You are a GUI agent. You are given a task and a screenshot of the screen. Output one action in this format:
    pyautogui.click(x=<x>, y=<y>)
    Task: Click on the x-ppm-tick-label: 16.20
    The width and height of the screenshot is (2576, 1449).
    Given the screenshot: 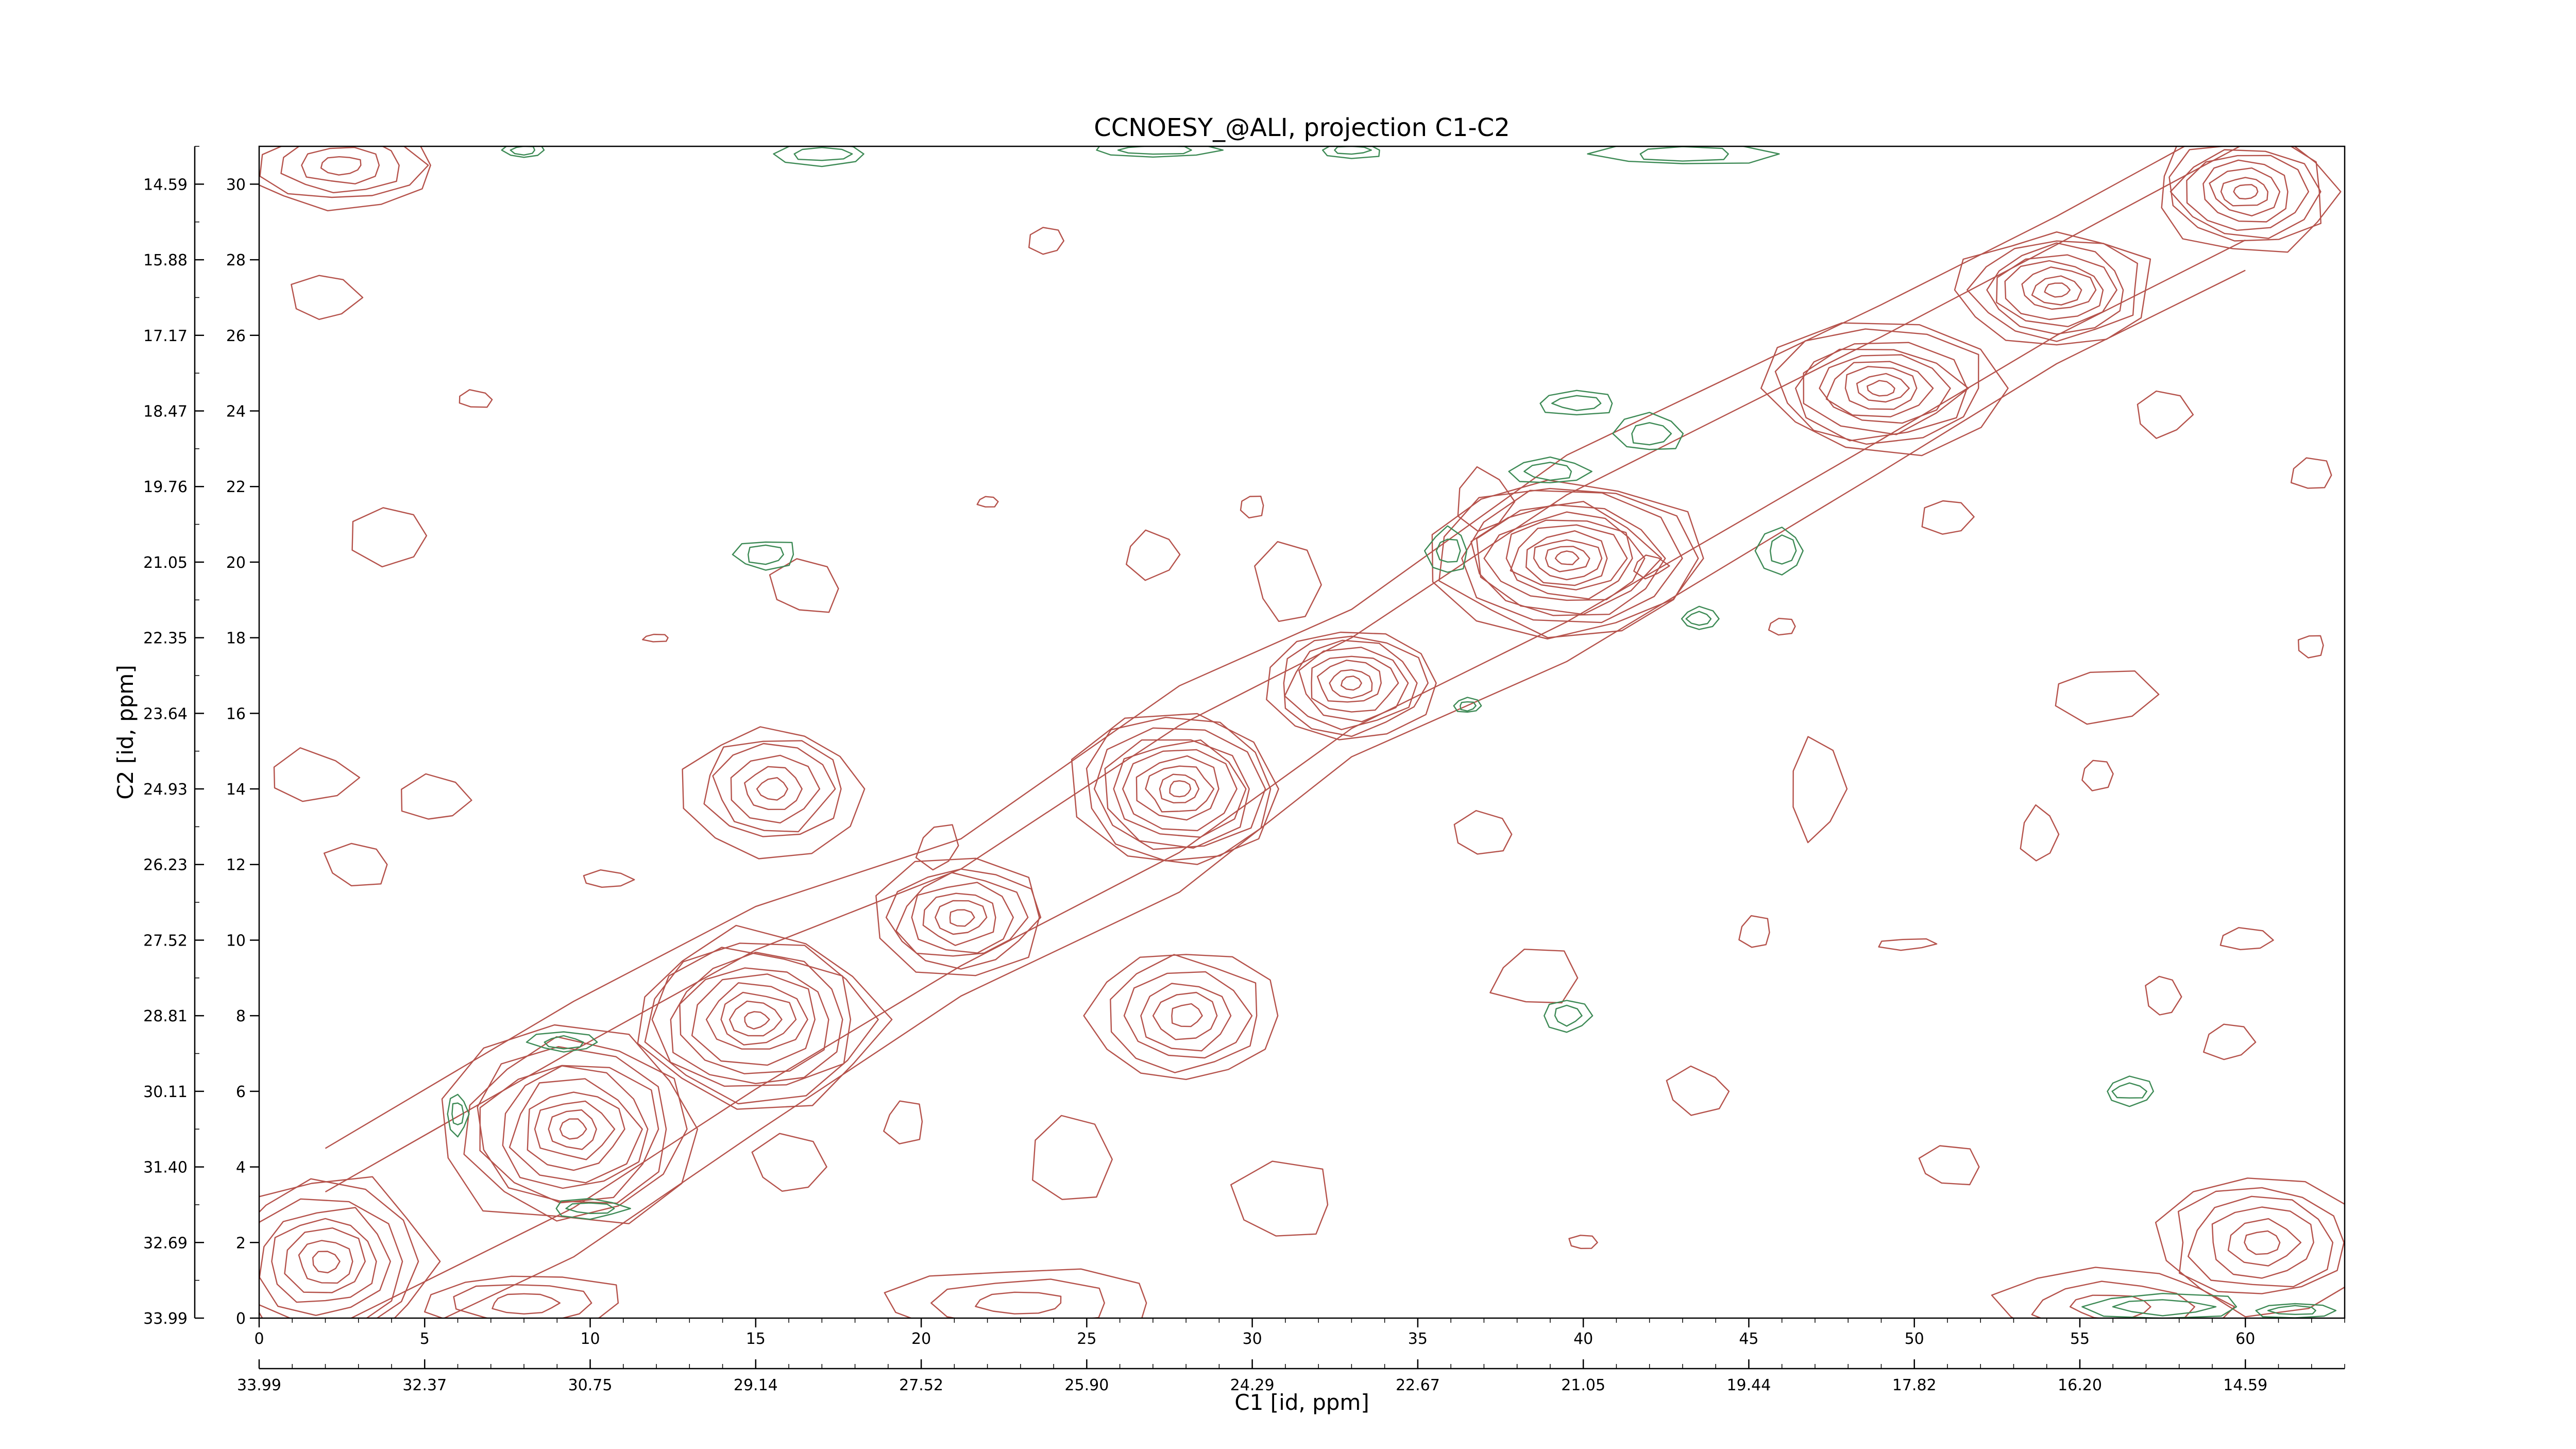 What is the action you would take?
    pyautogui.click(x=2080, y=1385)
    